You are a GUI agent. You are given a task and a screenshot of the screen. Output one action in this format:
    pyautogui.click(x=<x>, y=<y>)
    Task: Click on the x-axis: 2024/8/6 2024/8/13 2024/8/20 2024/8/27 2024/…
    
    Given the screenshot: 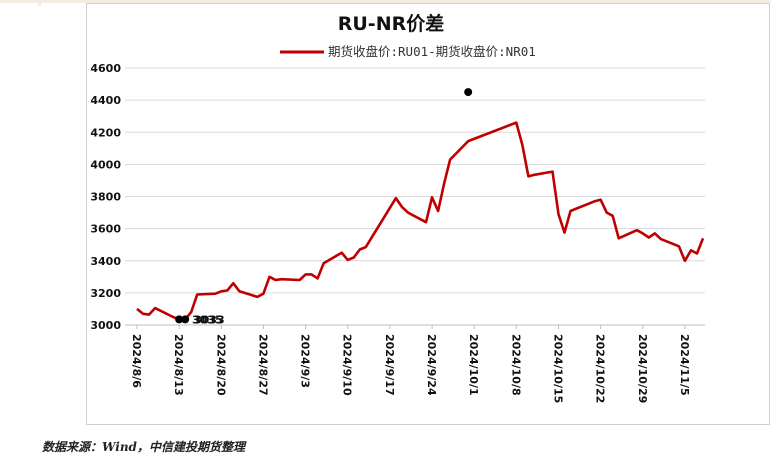 What is the action you would take?
    pyautogui.click(x=410, y=364)
    